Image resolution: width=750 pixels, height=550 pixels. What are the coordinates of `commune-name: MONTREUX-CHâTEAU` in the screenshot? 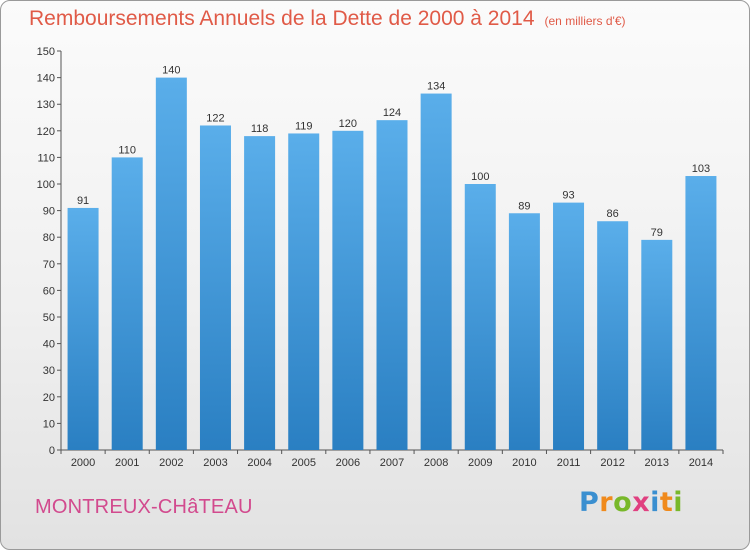 It's located at (144, 507).